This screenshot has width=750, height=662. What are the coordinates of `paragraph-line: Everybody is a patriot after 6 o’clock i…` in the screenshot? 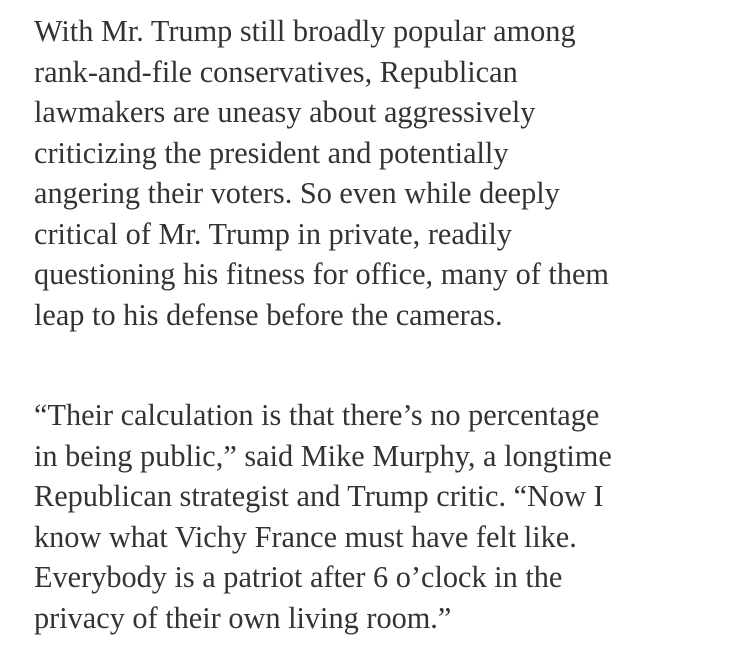 It's located at (298, 577).